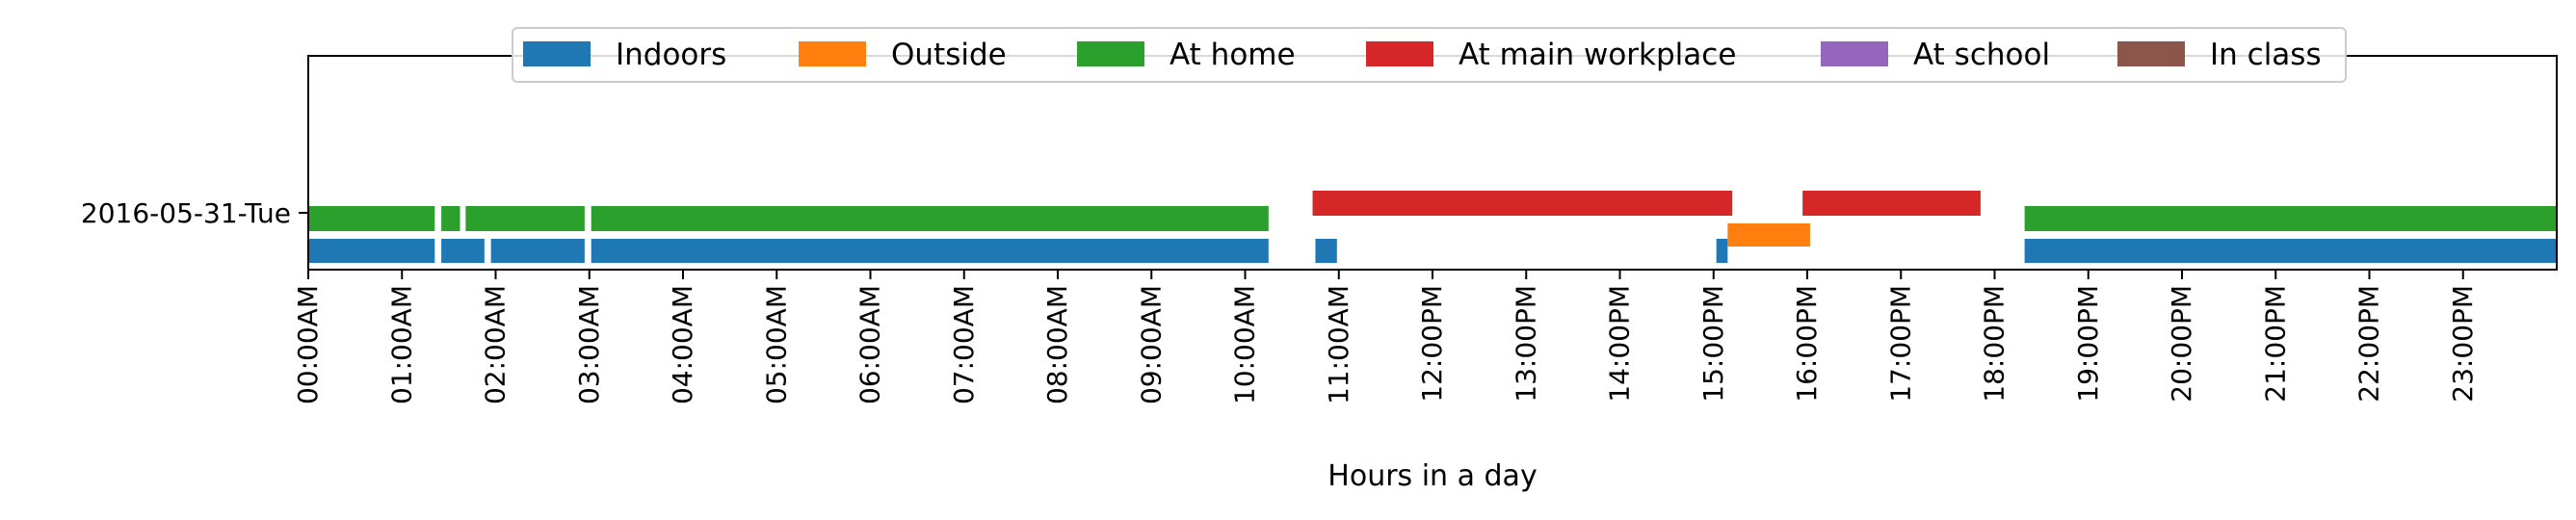 The width and height of the screenshot is (2576, 520). What do you see at coordinates (1807, 344) in the screenshot?
I see `x-tick-label: 16:00PM` at bounding box center [1807, 344].